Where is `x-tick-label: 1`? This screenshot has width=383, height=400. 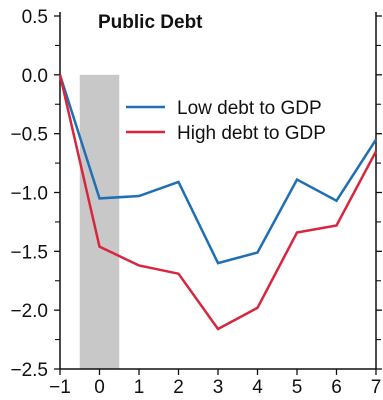
x-tick-label: 1 is located at coordinates (139, 387).